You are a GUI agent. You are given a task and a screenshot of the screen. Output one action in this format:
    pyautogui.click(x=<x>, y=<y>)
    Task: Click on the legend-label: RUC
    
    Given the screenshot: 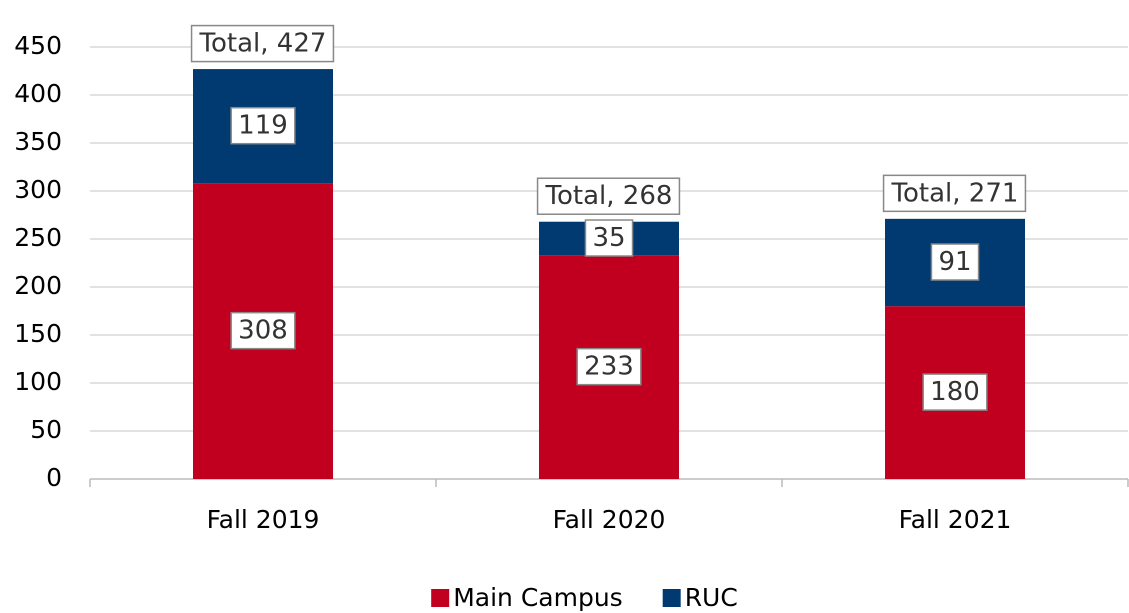 What is the action you would take?
    pyautogui.click(x=711, y=597)
    